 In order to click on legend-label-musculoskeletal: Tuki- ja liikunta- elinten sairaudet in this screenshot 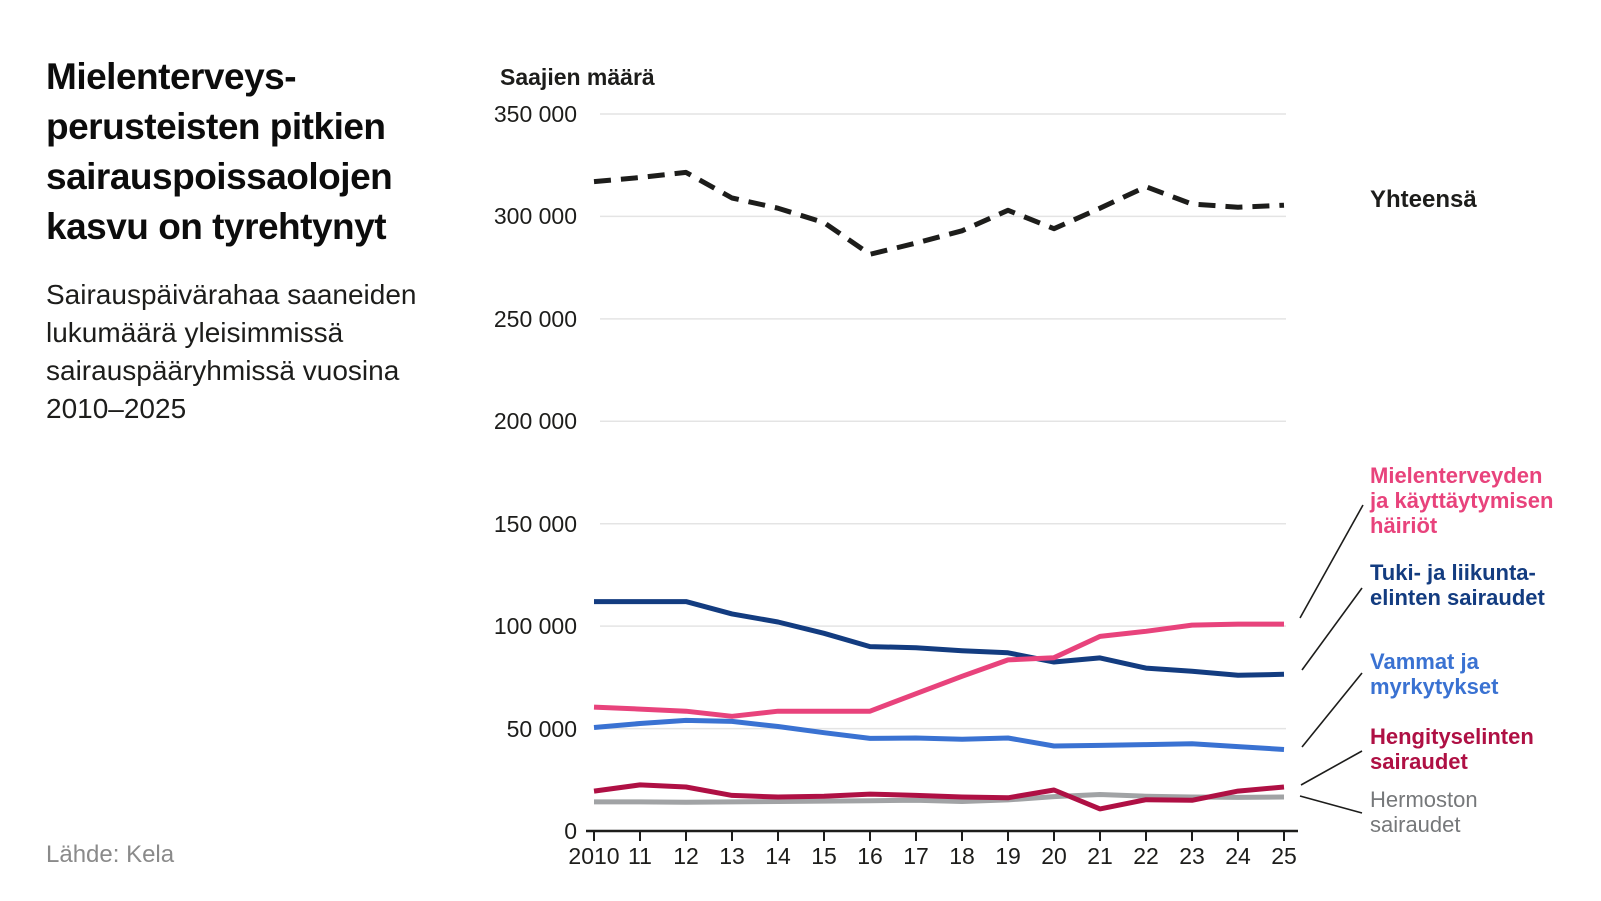, I will do `click(1457, 585)`.